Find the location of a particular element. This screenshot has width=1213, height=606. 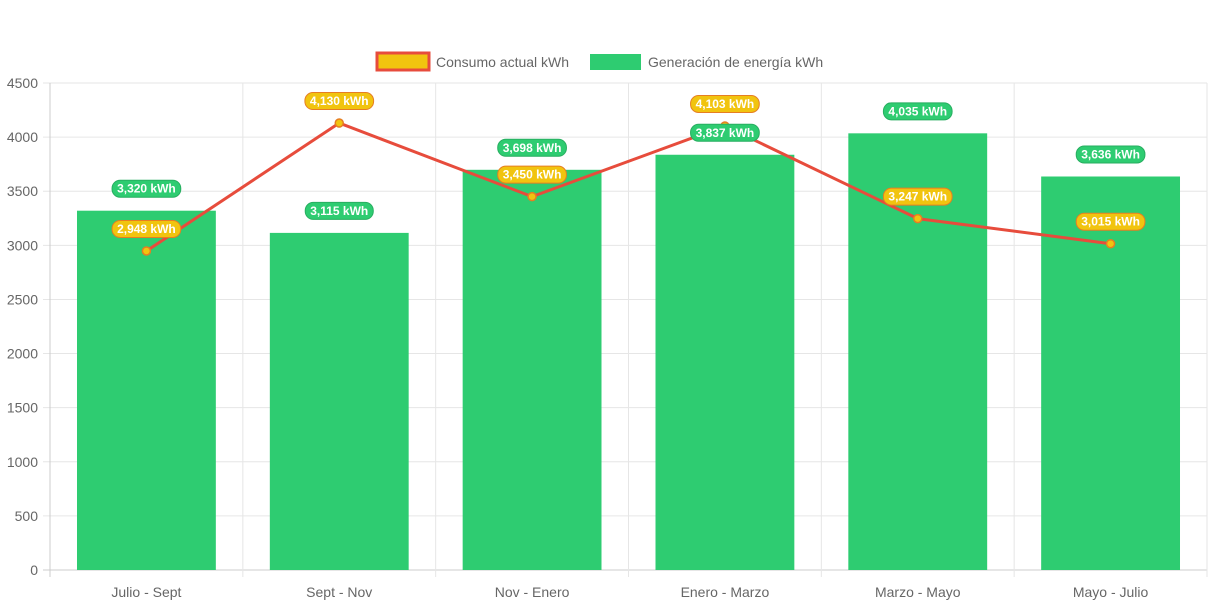

consumo-data-label-text: 3,015 kWh is located at coordinates (1110, 222).